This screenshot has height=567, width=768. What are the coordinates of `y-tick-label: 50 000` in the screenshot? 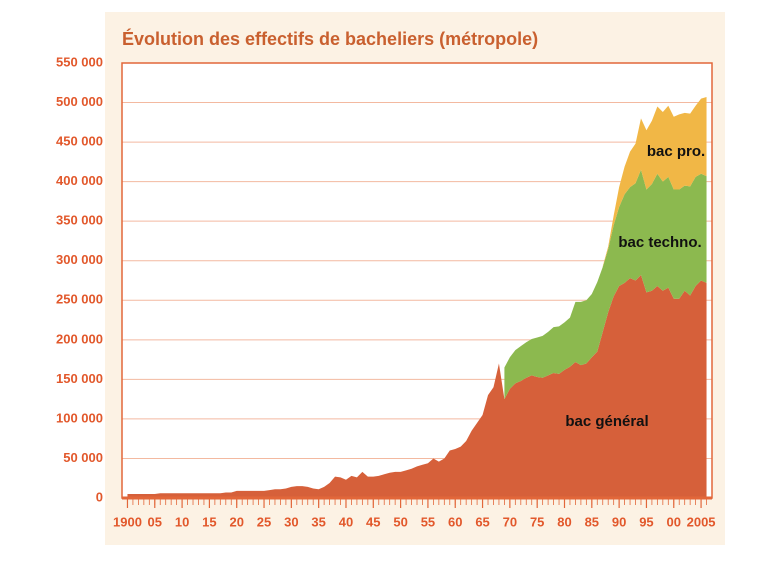 It's located at (83, 457).